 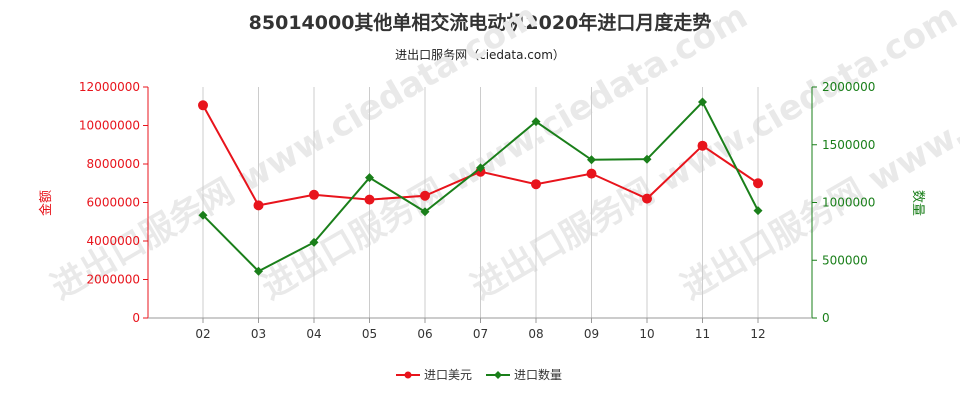 What do you see at coordinates (136, 318) in the screenshot?
I see `left-tick-label: 0` at bounding box center [136, 318].